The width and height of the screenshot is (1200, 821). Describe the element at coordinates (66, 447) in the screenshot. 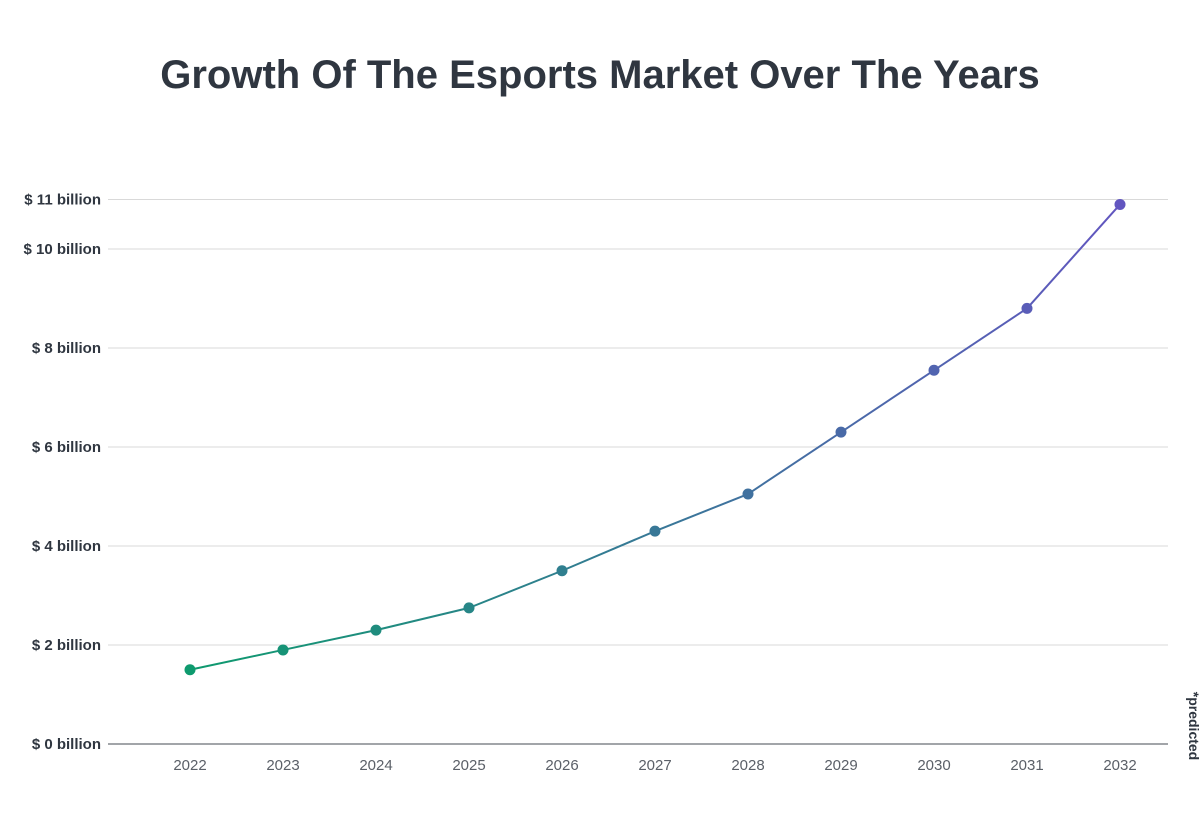

I see `y-tick-label: $ 6 billion` at that location.